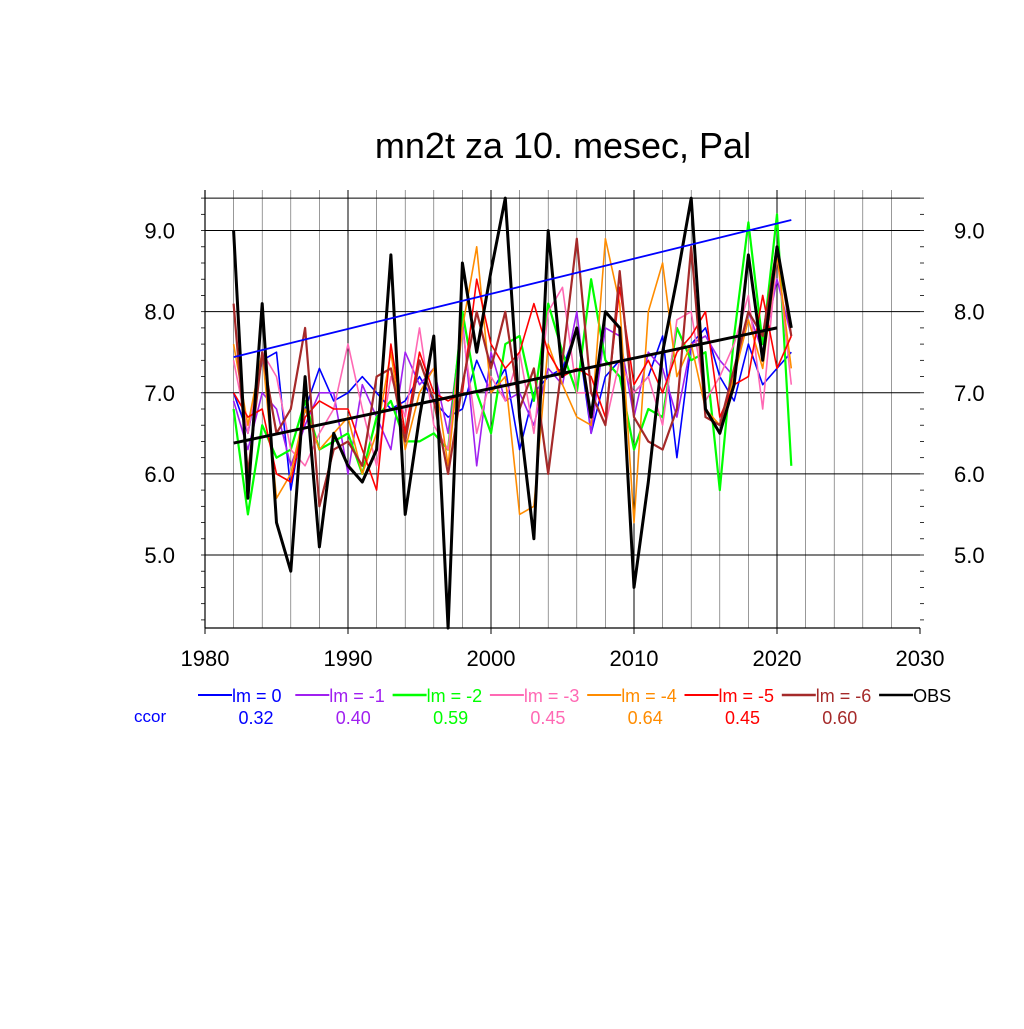 This screenshot has height=1029, width=1024. Describe the element at coordinates (357, 696) in the screenshot. I see `legend-entry-label: lm = -1` at that location.